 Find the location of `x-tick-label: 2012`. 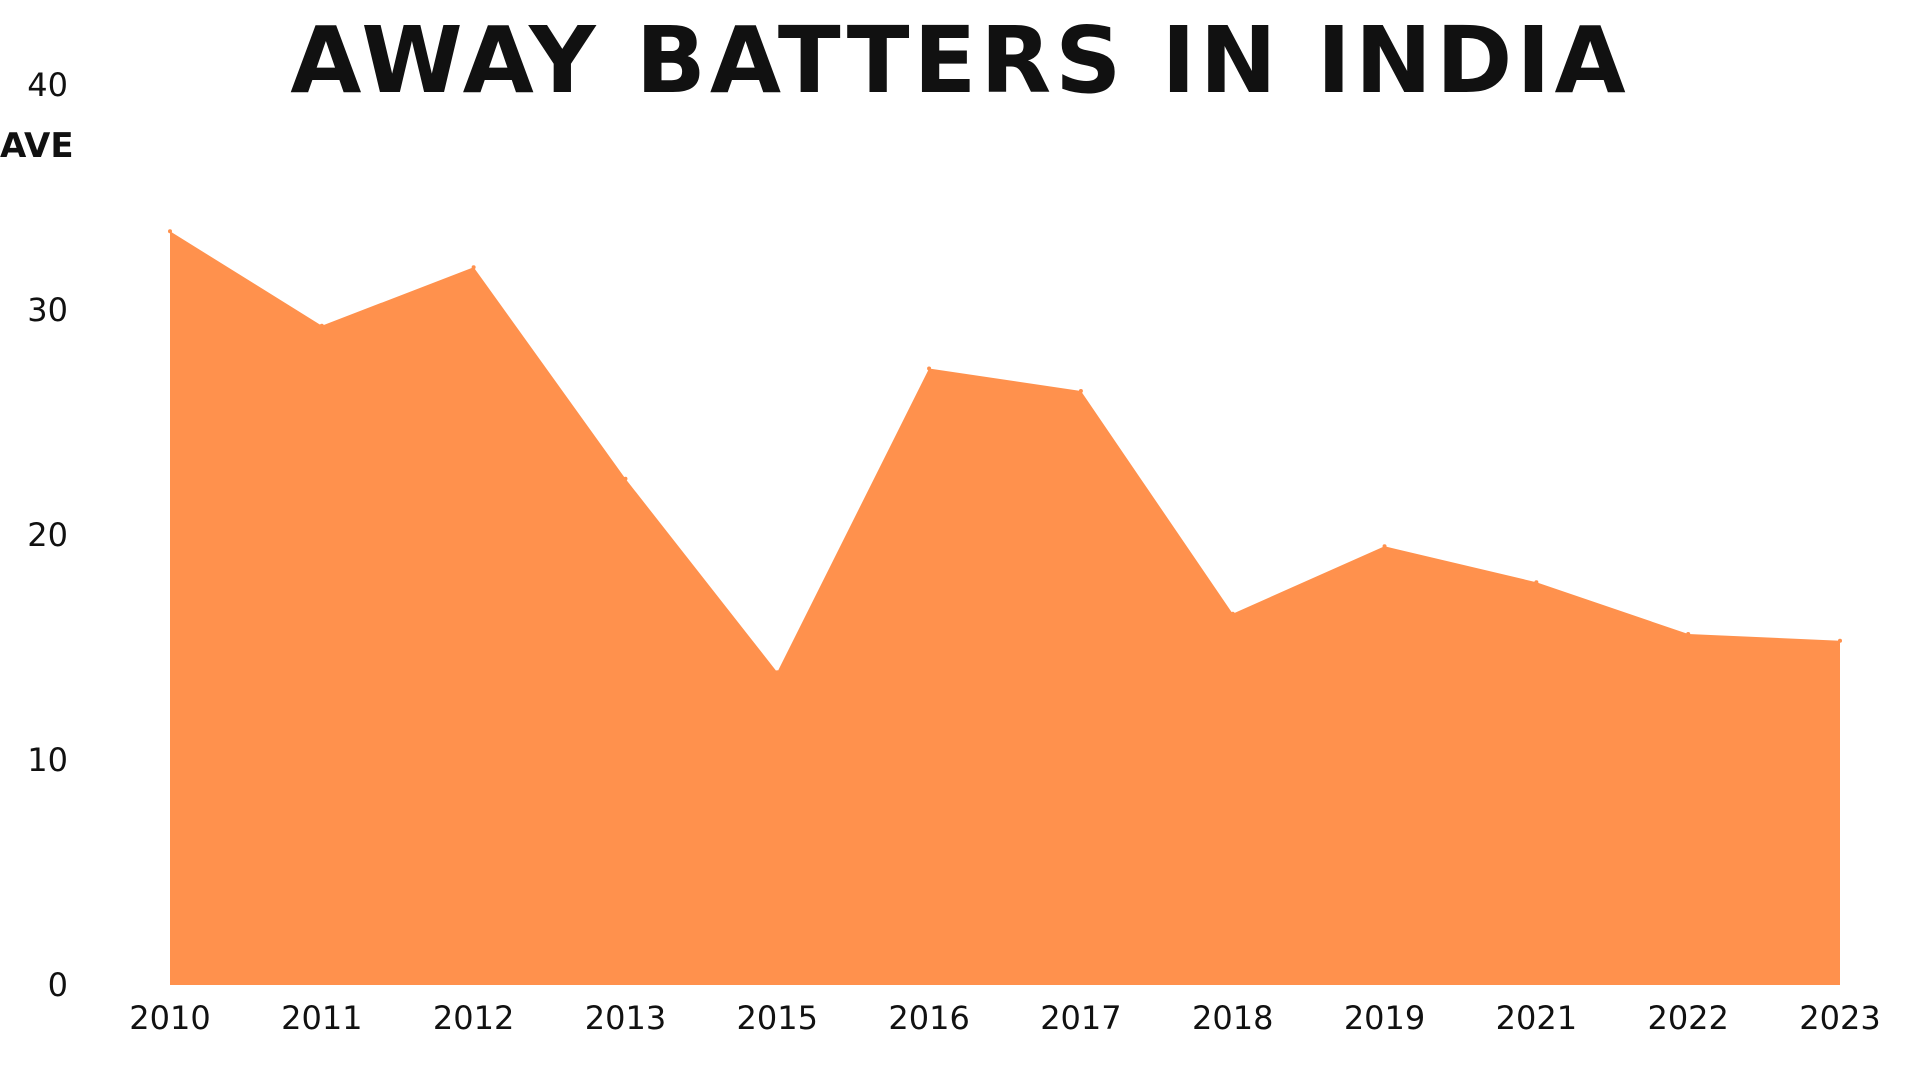

x-tick-label: 2012 is located at coordinates (473, 1018).